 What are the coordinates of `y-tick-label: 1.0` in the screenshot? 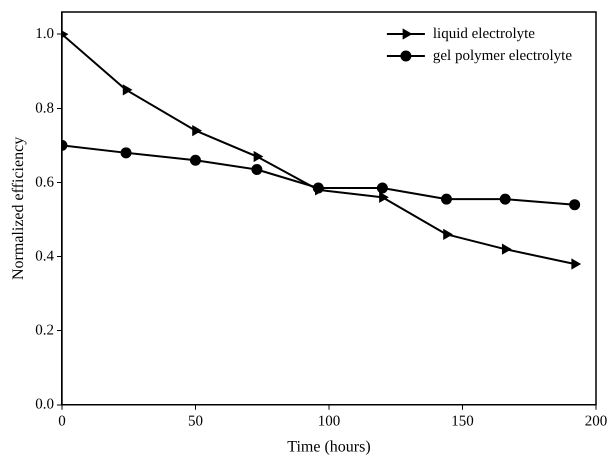 It's located at (44, 34).